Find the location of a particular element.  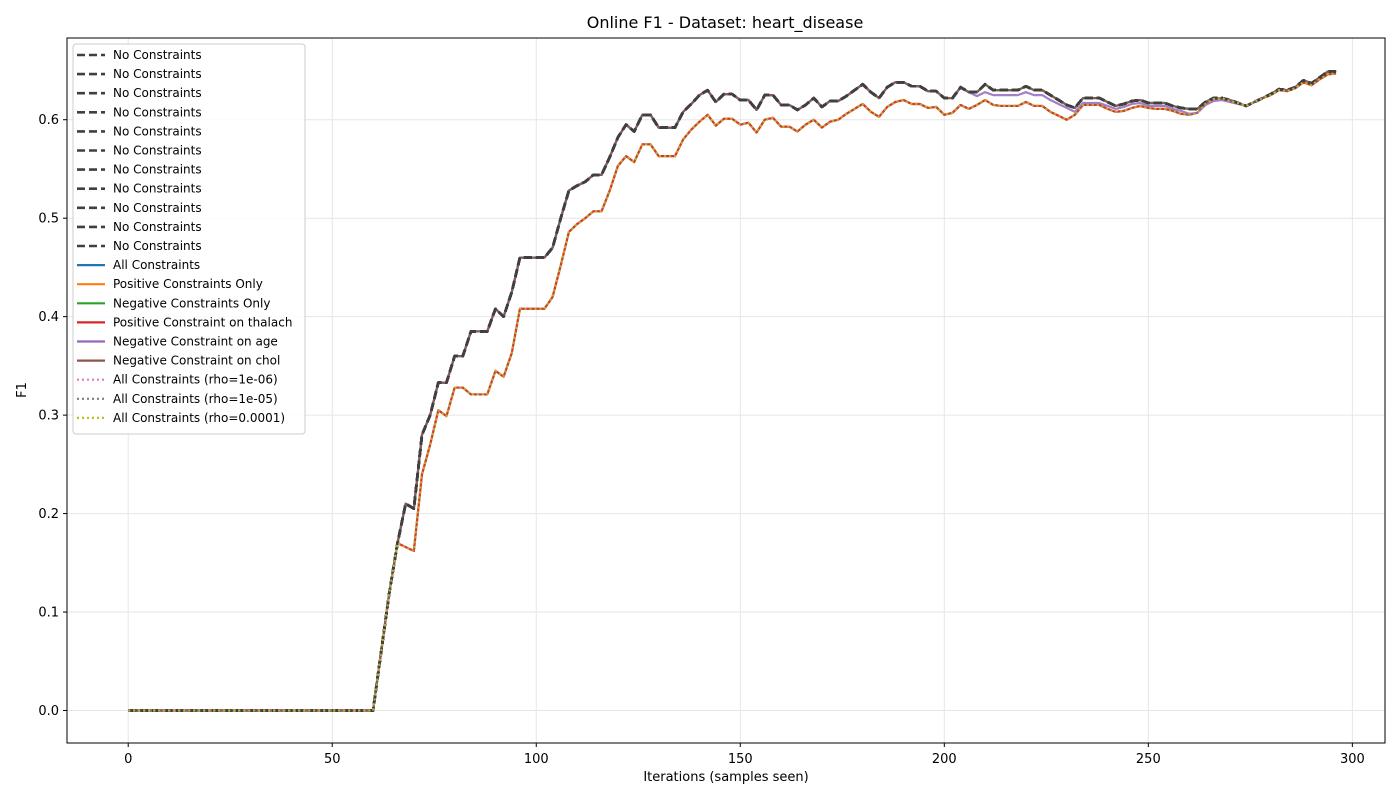

legend-label: All Constraints (rho=0.0001) is located at coordinates (199, 418).